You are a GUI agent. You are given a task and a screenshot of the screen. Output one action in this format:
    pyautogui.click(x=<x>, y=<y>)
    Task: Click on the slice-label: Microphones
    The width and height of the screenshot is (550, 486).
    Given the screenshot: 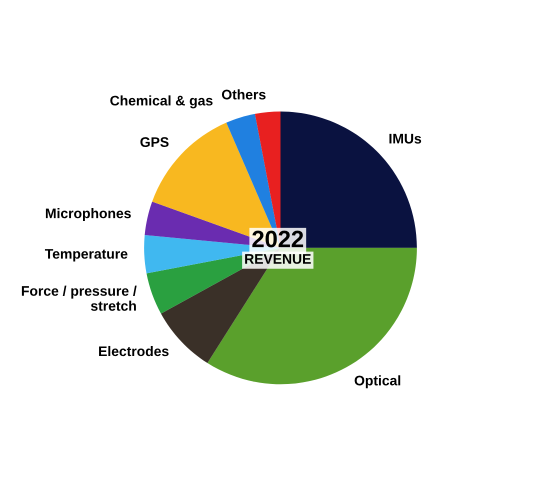 What is the action you would take?
    pyautogui.click(x=88, y=215)
    